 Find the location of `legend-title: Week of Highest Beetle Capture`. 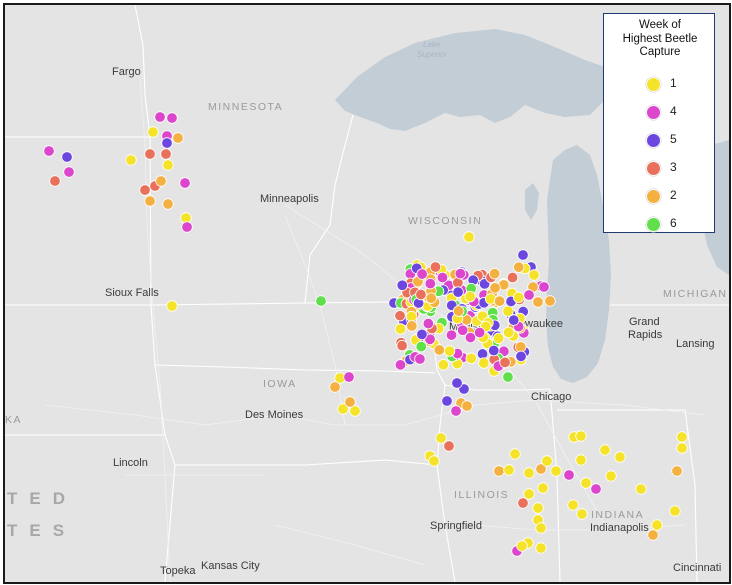

legend-title: Week of Highest Beetle Capture is located at coordinates (660, 39).